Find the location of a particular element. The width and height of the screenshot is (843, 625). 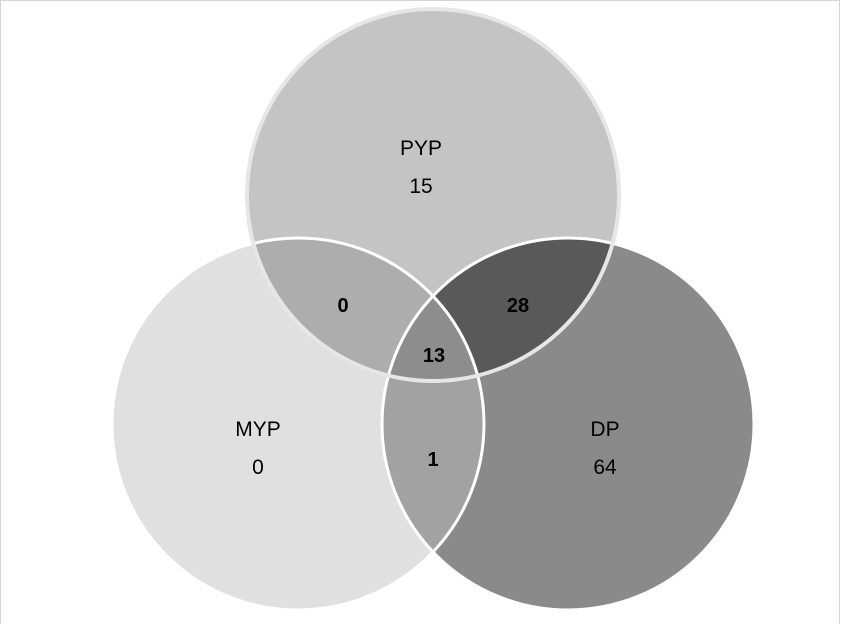

pyp-label: PYP is located at coordinates (421, 148).